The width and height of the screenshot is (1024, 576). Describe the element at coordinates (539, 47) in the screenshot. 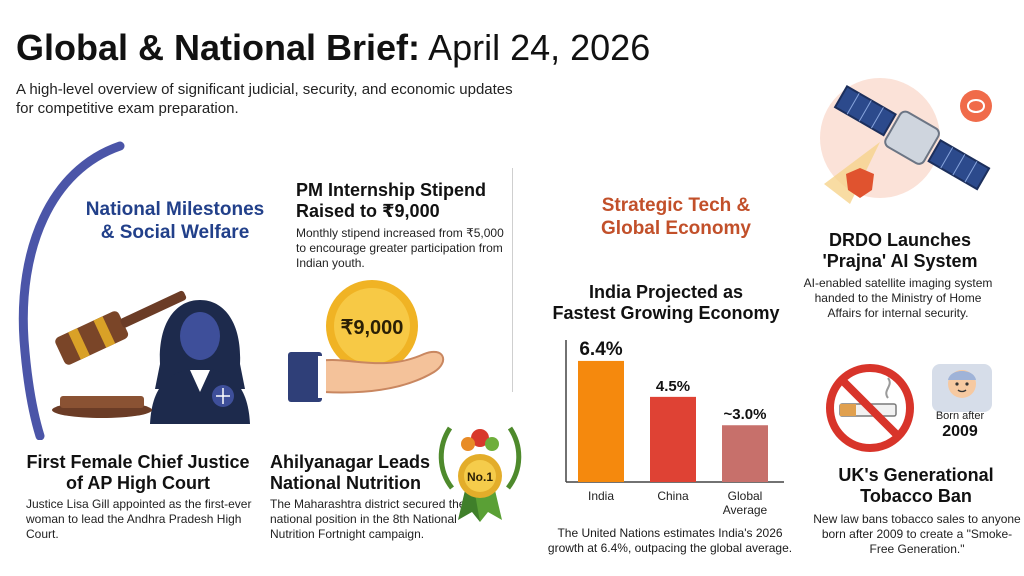

I see `title-date-text: April 24, 2026` at that location.